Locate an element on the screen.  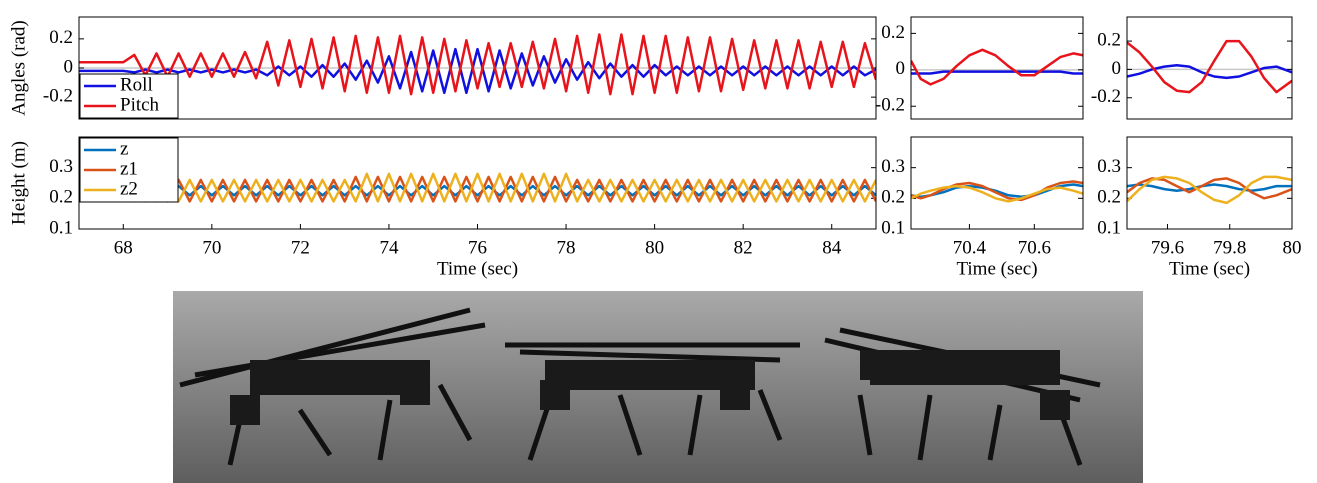
x-tick-label: 68 is located at coordinates (123, 247).